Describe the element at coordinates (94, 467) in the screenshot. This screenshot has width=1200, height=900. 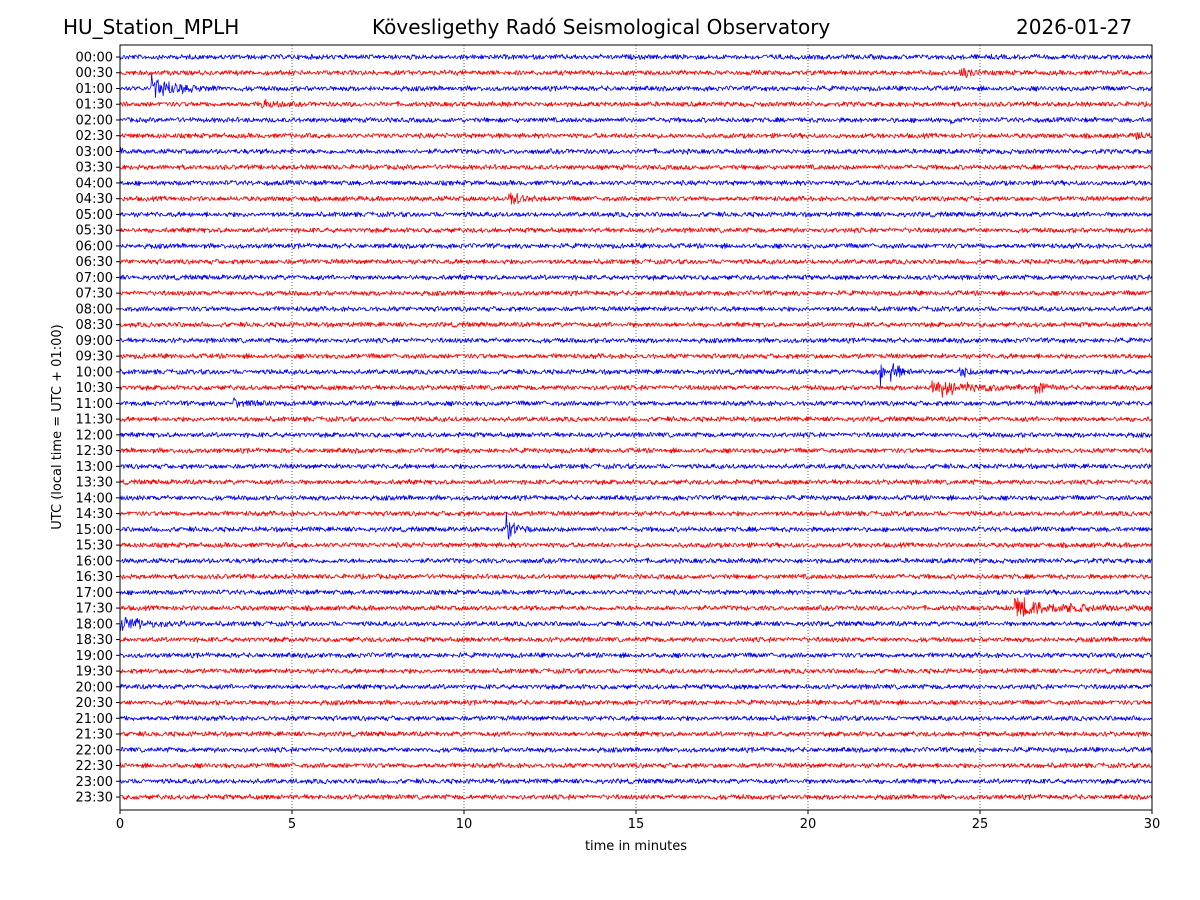
I see `y-tick-label: 13:00` at that location.